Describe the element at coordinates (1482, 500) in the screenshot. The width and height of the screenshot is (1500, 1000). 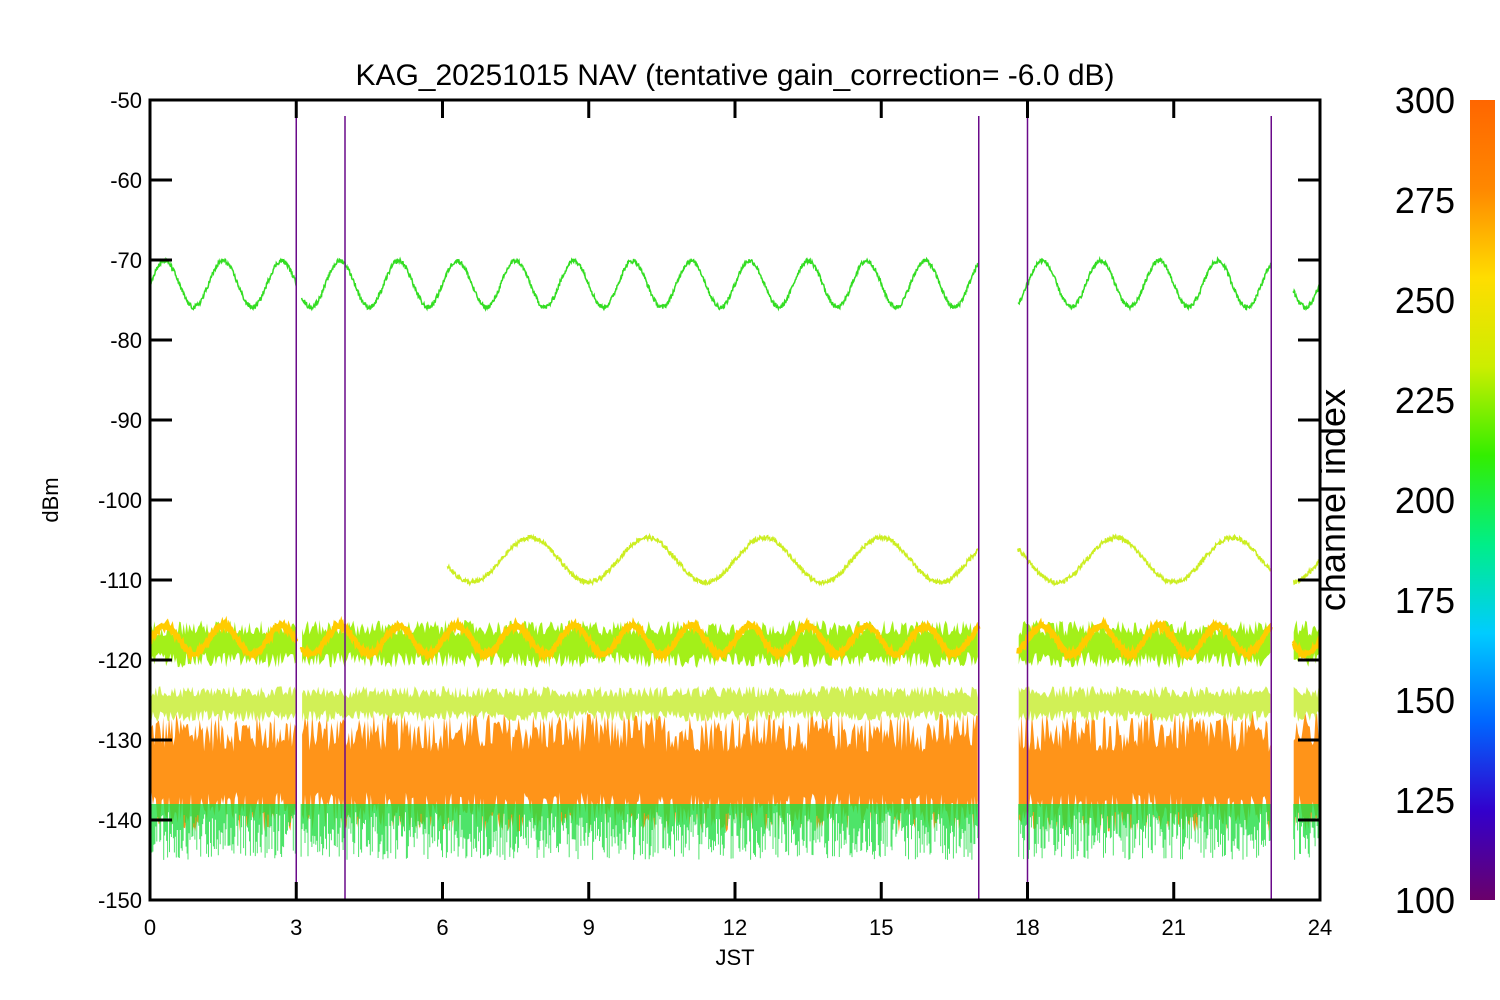
I see `colorbar` at that location.